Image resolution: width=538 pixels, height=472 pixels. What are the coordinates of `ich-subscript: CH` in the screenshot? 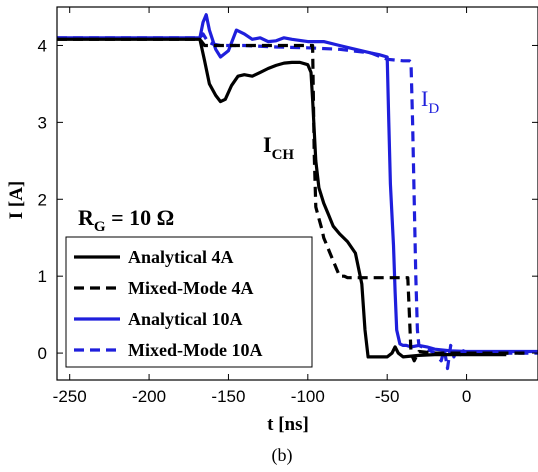 It's located at (283, 155).